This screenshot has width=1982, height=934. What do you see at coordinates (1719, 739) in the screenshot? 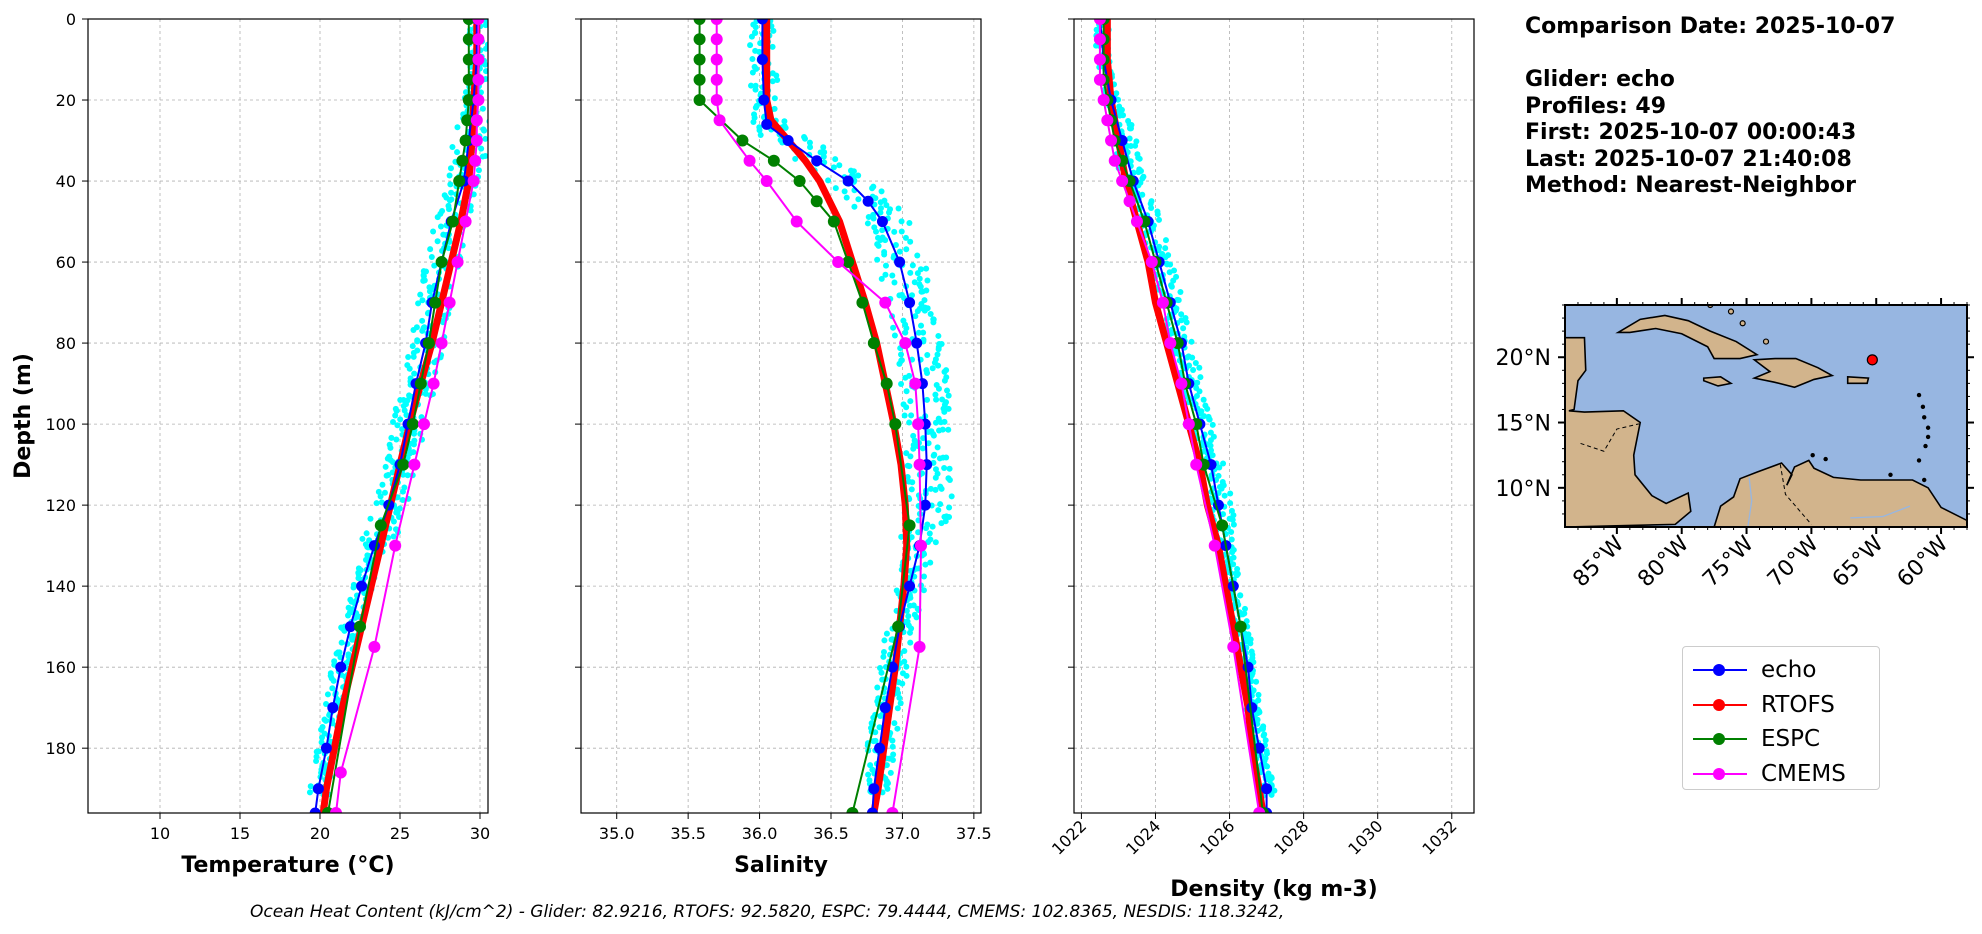
I see `legend-marker-espc` at bounding box center [1719, 739].